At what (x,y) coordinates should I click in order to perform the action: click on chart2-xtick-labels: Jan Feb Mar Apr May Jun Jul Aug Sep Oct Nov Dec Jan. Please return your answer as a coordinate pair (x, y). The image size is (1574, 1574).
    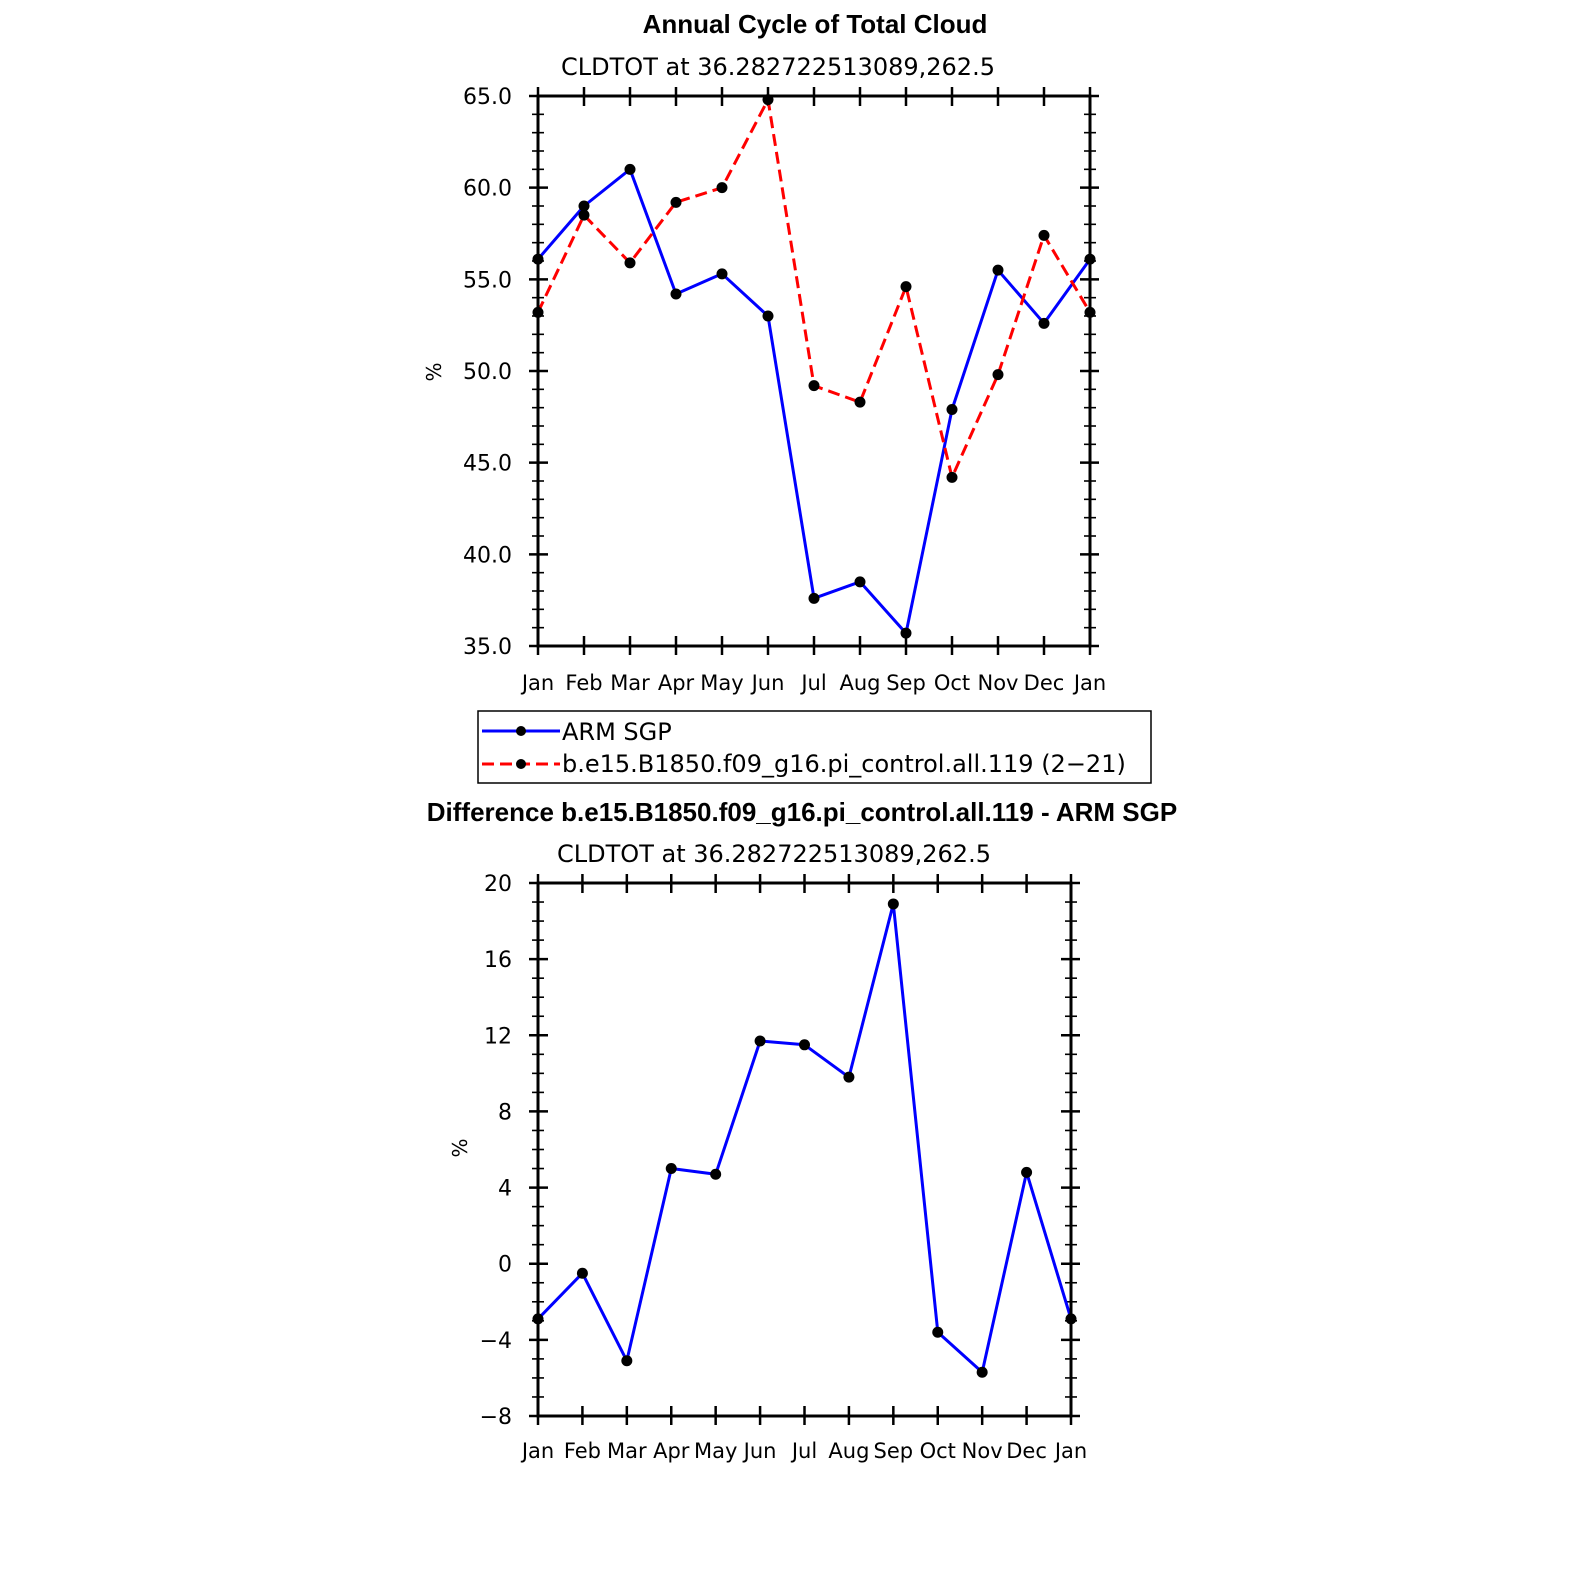
    Looking at the image, I should click on (803, 1451).